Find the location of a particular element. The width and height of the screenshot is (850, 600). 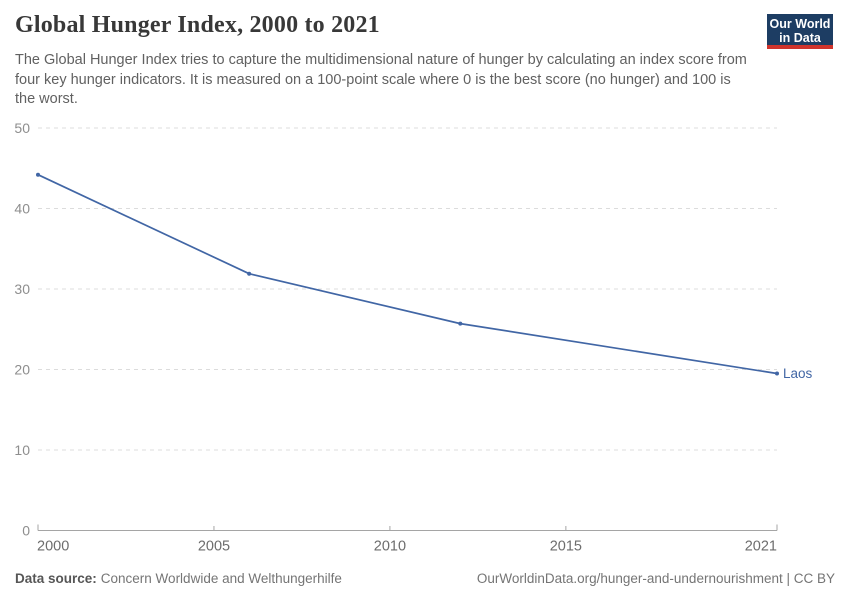

logo-line-2: in Data is located at coordinates (800, 37).